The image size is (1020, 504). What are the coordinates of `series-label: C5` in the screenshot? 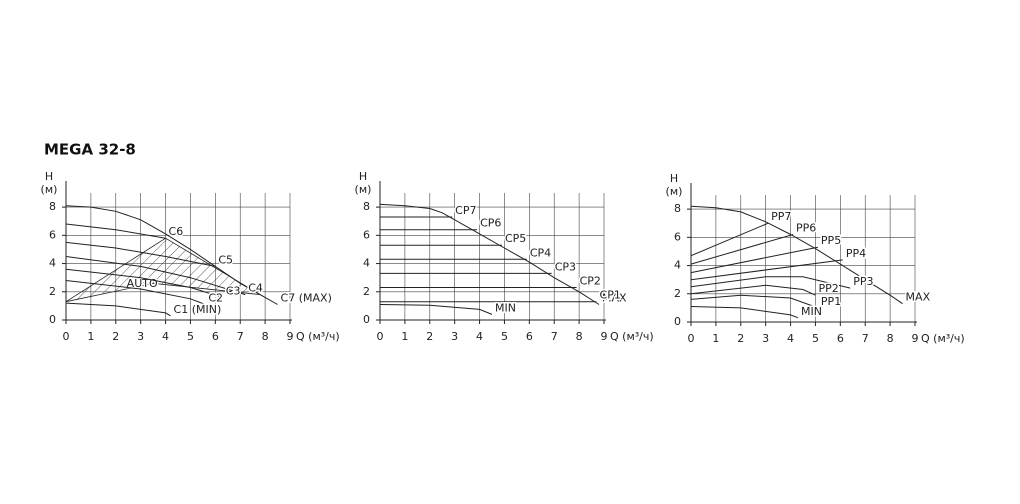 It's located at (225, 259).